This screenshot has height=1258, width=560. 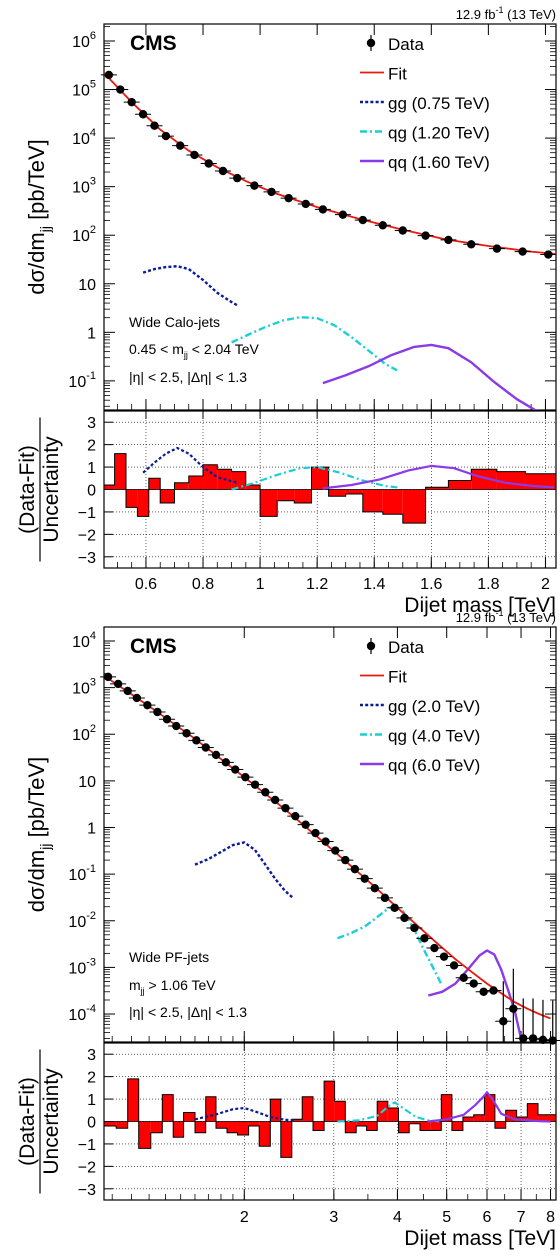 I want to click on panel2-legend-label: qq (6.0 TeV), so click(x=434, y=765).